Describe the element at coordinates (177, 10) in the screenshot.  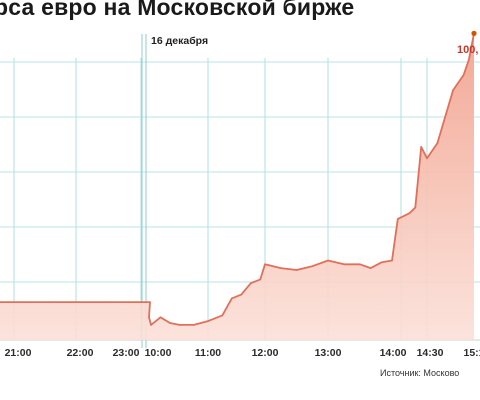
I see `chart-title: рса евро на Московской бирже` at that location.